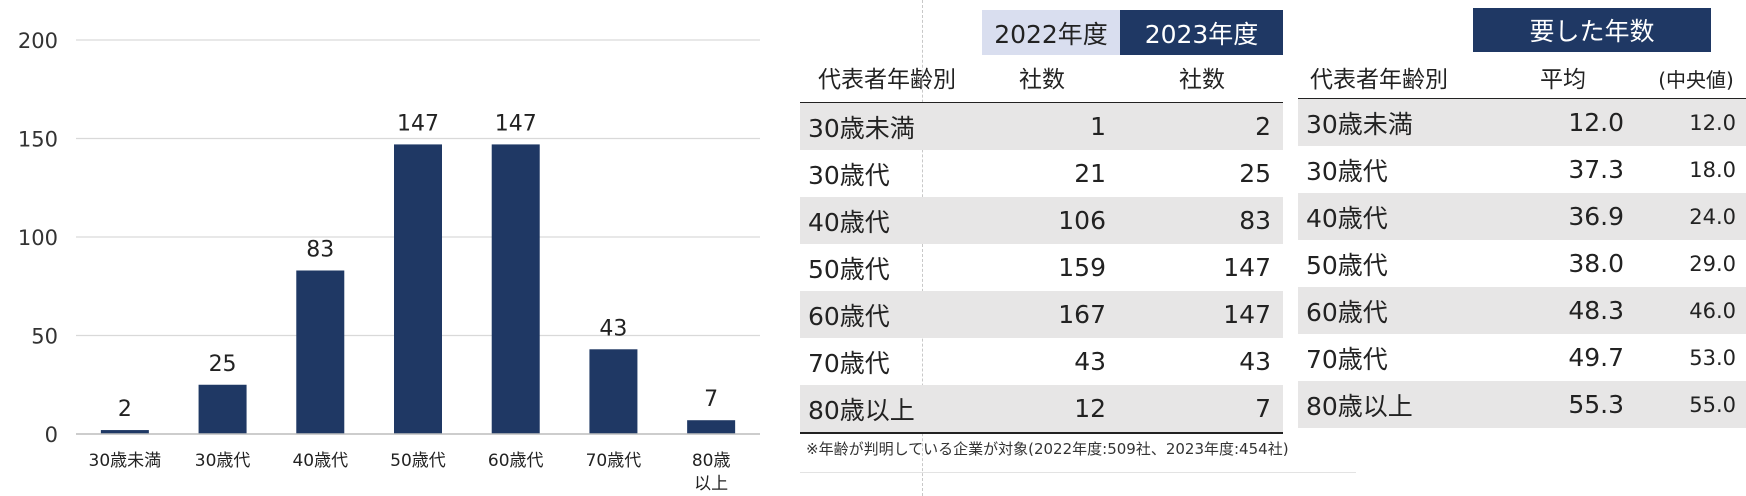 The image size is (1746, 496). I want to click on table1-cell-y2023: 43, so click(1255, 361).